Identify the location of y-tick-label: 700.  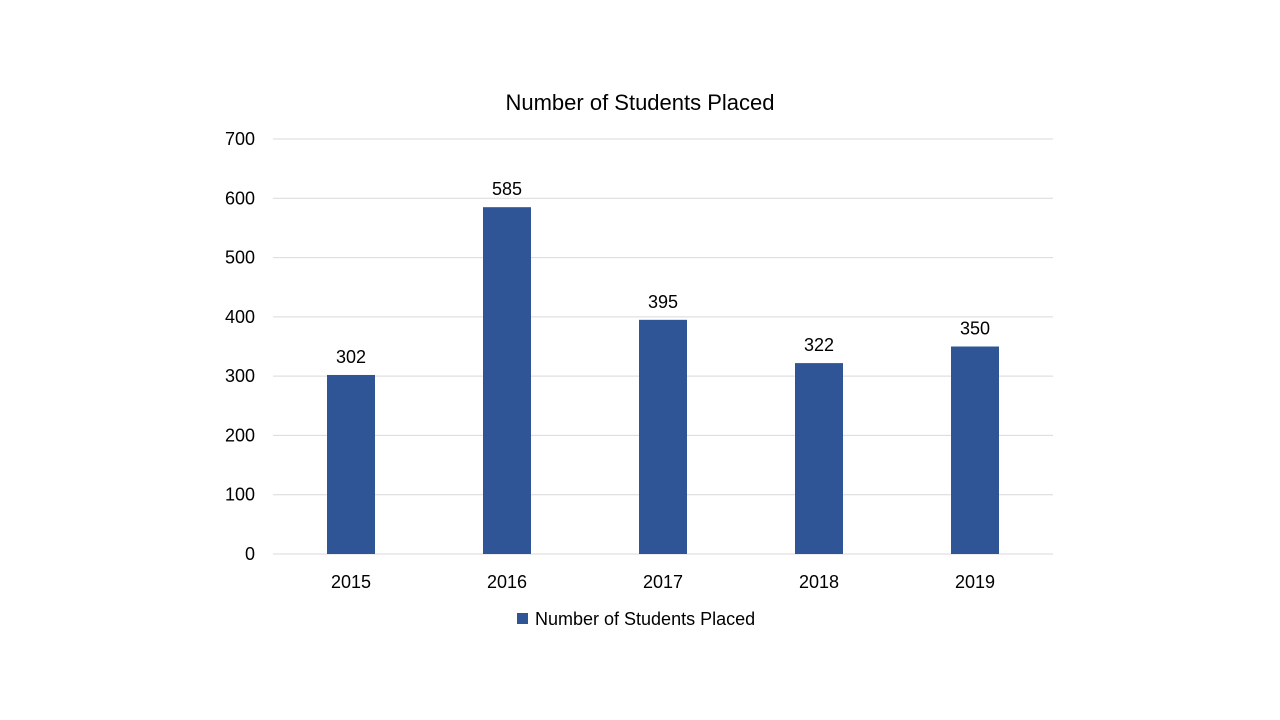
(240, 139).